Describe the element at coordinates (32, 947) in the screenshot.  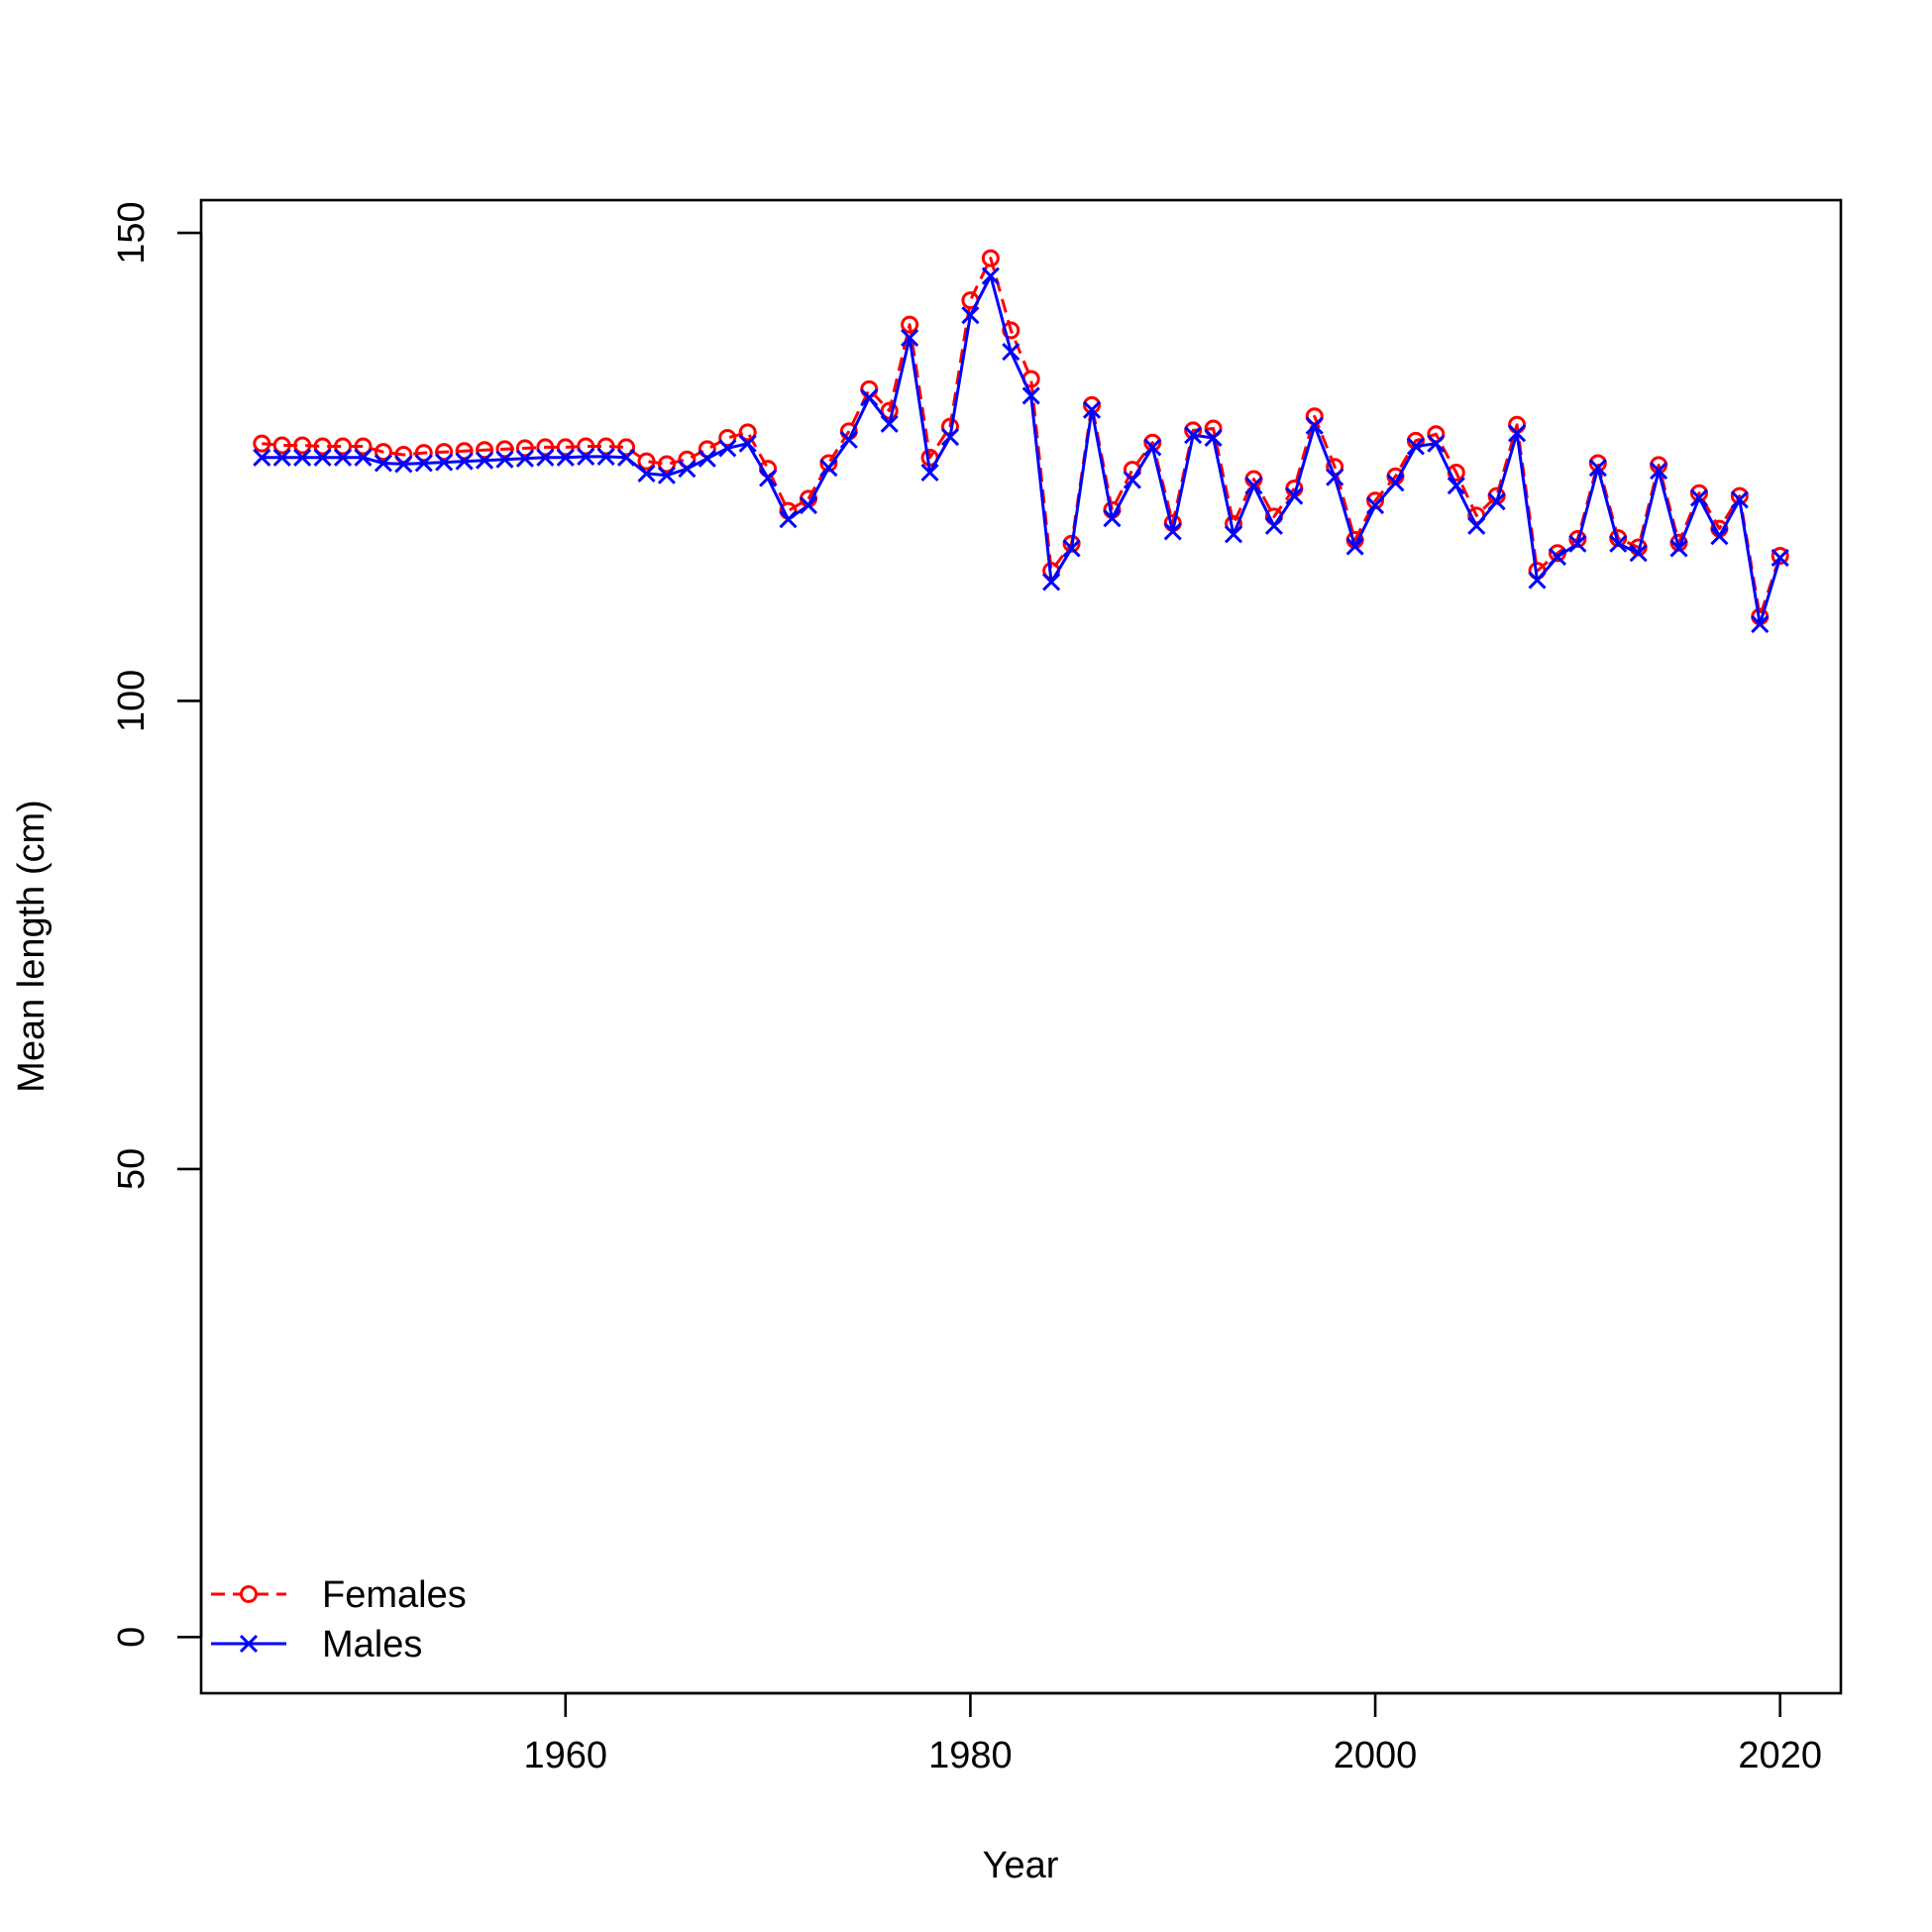
I see `y-axis-title: Mean length (cm)` at that location.